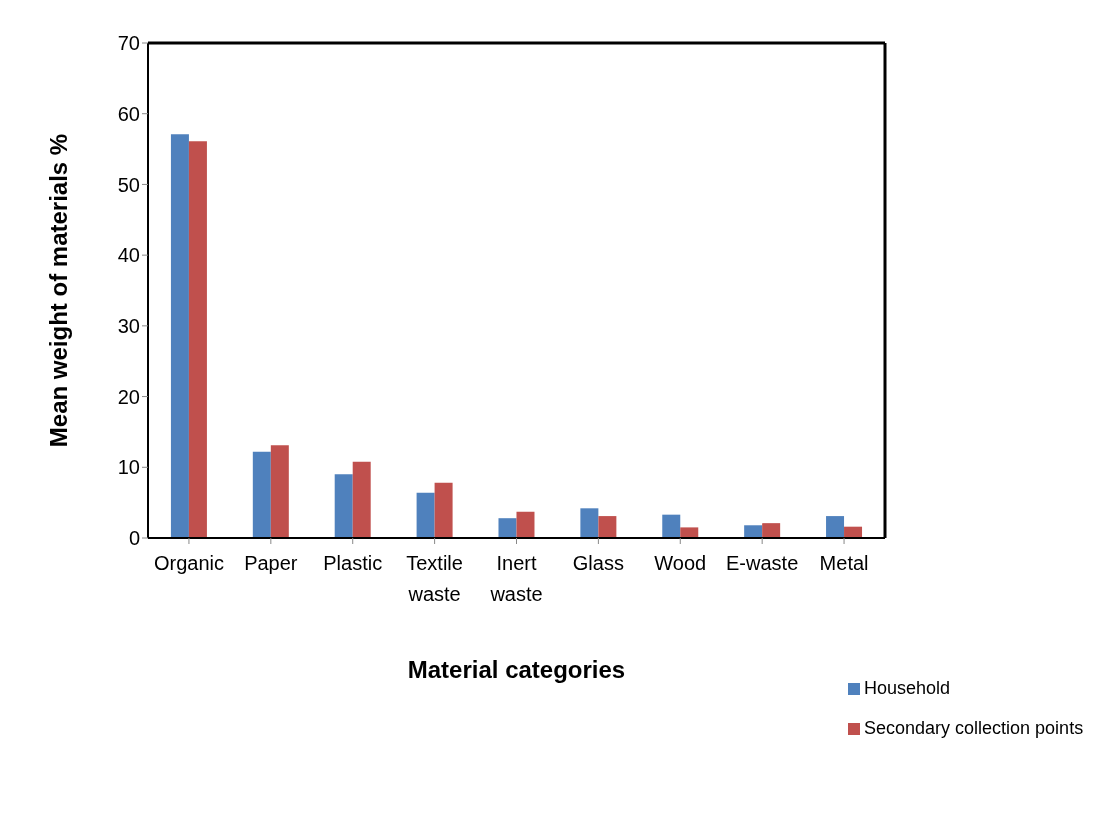 This screenshot has width=1111, height=825. I want to click on x-tick-label: Organic, so click(188, 563).